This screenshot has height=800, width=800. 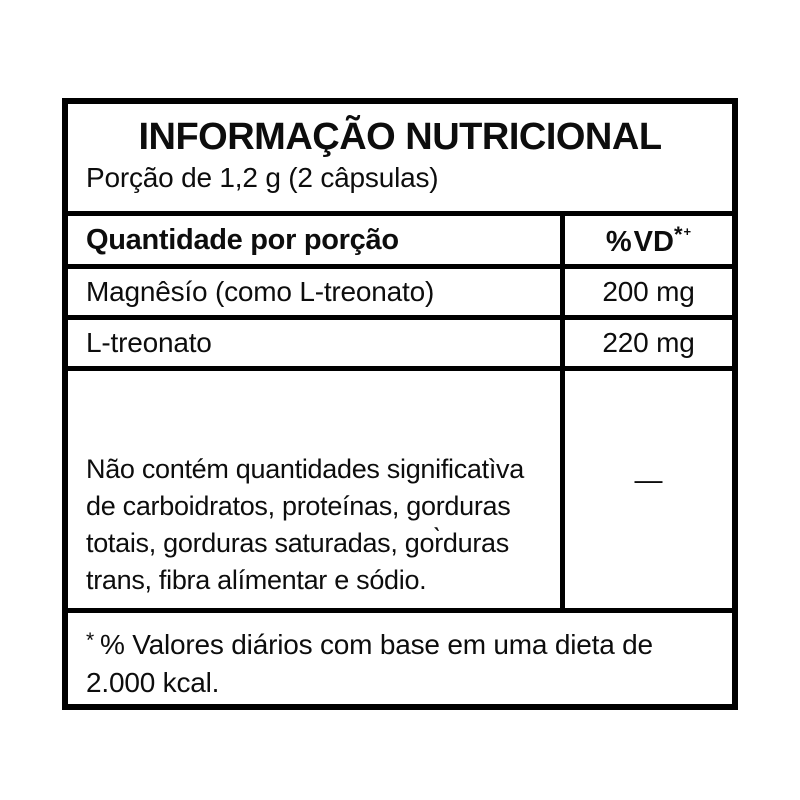 I want to click on column-header-row: Quantidade por porção %VD*+, so click(x=400, y=237).